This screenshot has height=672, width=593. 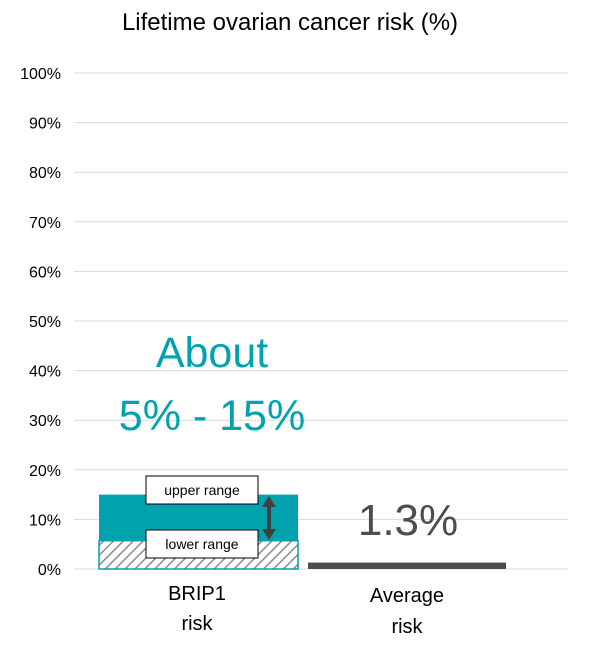 What do you see at coordinates (45, 421) in the screenshot?
I see `y-tick-label: 30%` at bounding box center [45, 421].